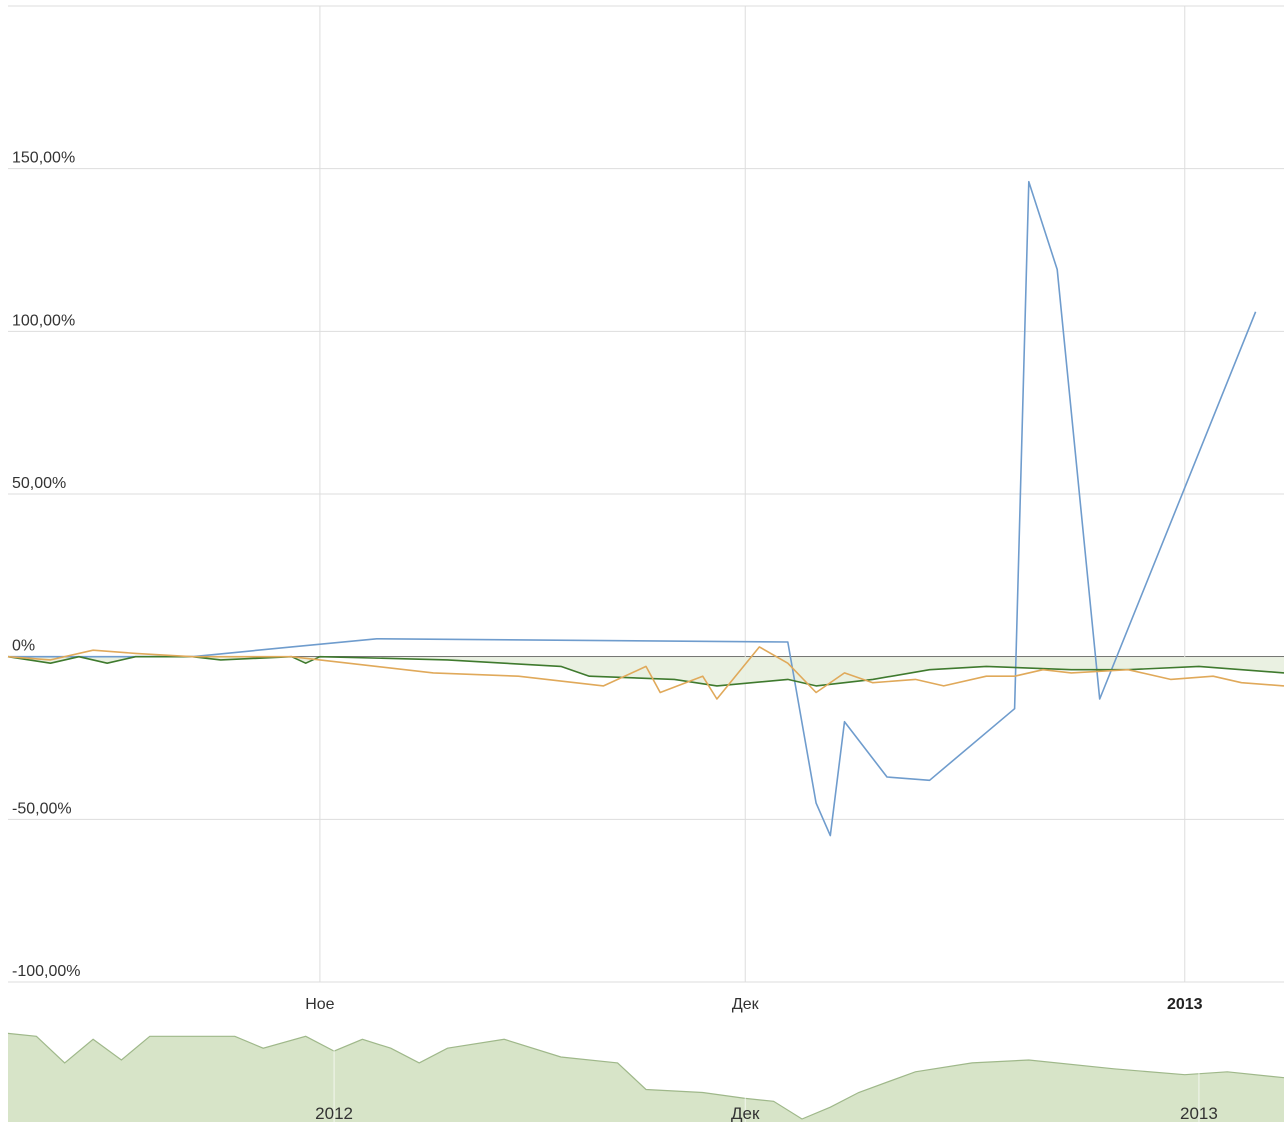 This screenshot has width=1286, height=1122. What do you see at coordinates (745, 1113) in the screenshot?
I see `navigator-label: Дек` at bounding box center [745, 1113].